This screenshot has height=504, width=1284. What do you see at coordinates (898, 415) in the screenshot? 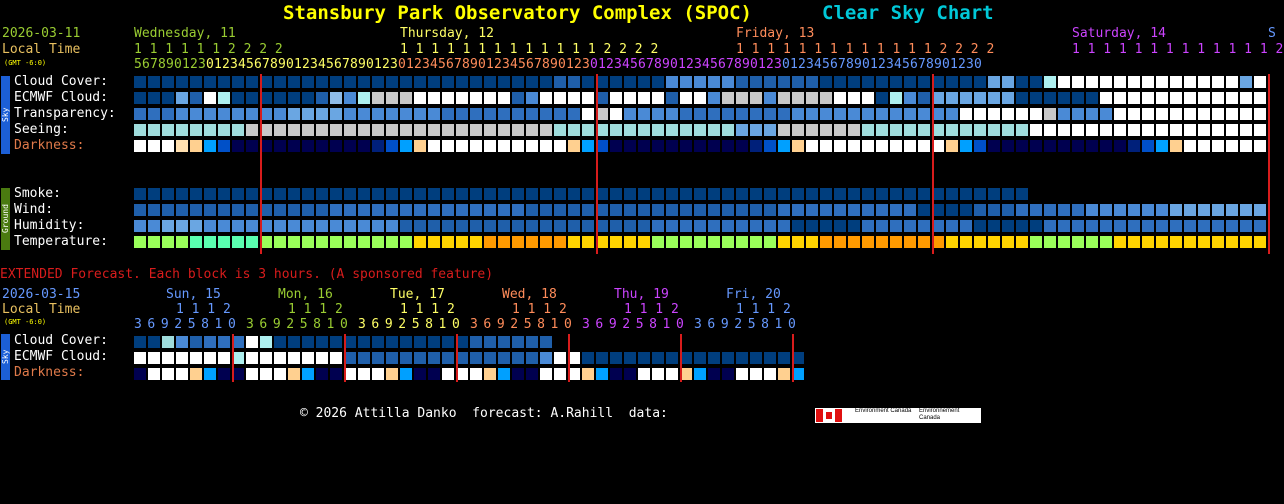
I see `environment-canada-logo: Environment Canada Environnement Canada` at bounding box center [898, 415].